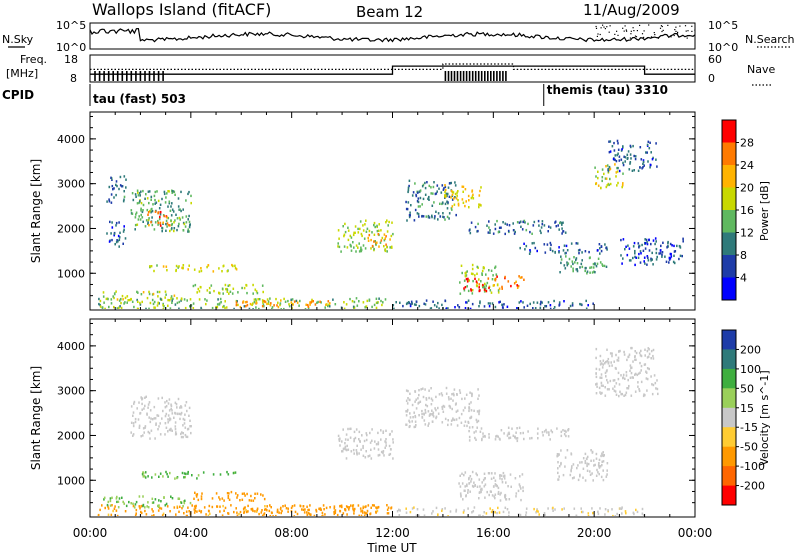  What do you see at coordinates (761, 69) in the screenshot?
I see `nave-label: Nave` at bounding box center [761, 69].